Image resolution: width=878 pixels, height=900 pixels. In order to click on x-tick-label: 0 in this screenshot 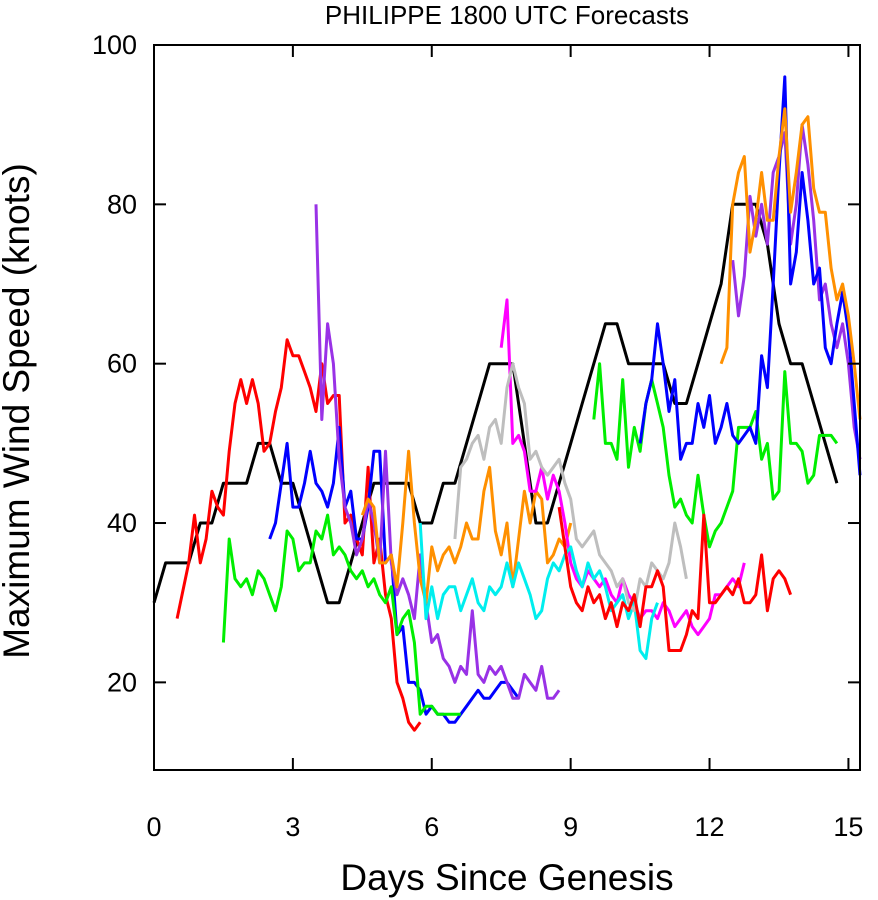, I will do `click(153, 827)`.